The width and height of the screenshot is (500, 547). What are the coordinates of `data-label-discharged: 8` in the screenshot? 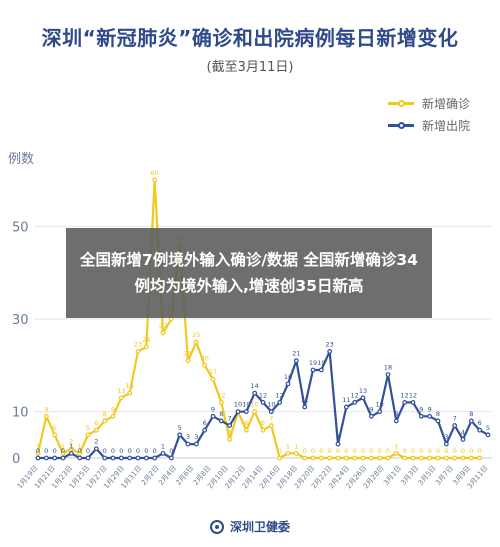 It's located at (396, 414).